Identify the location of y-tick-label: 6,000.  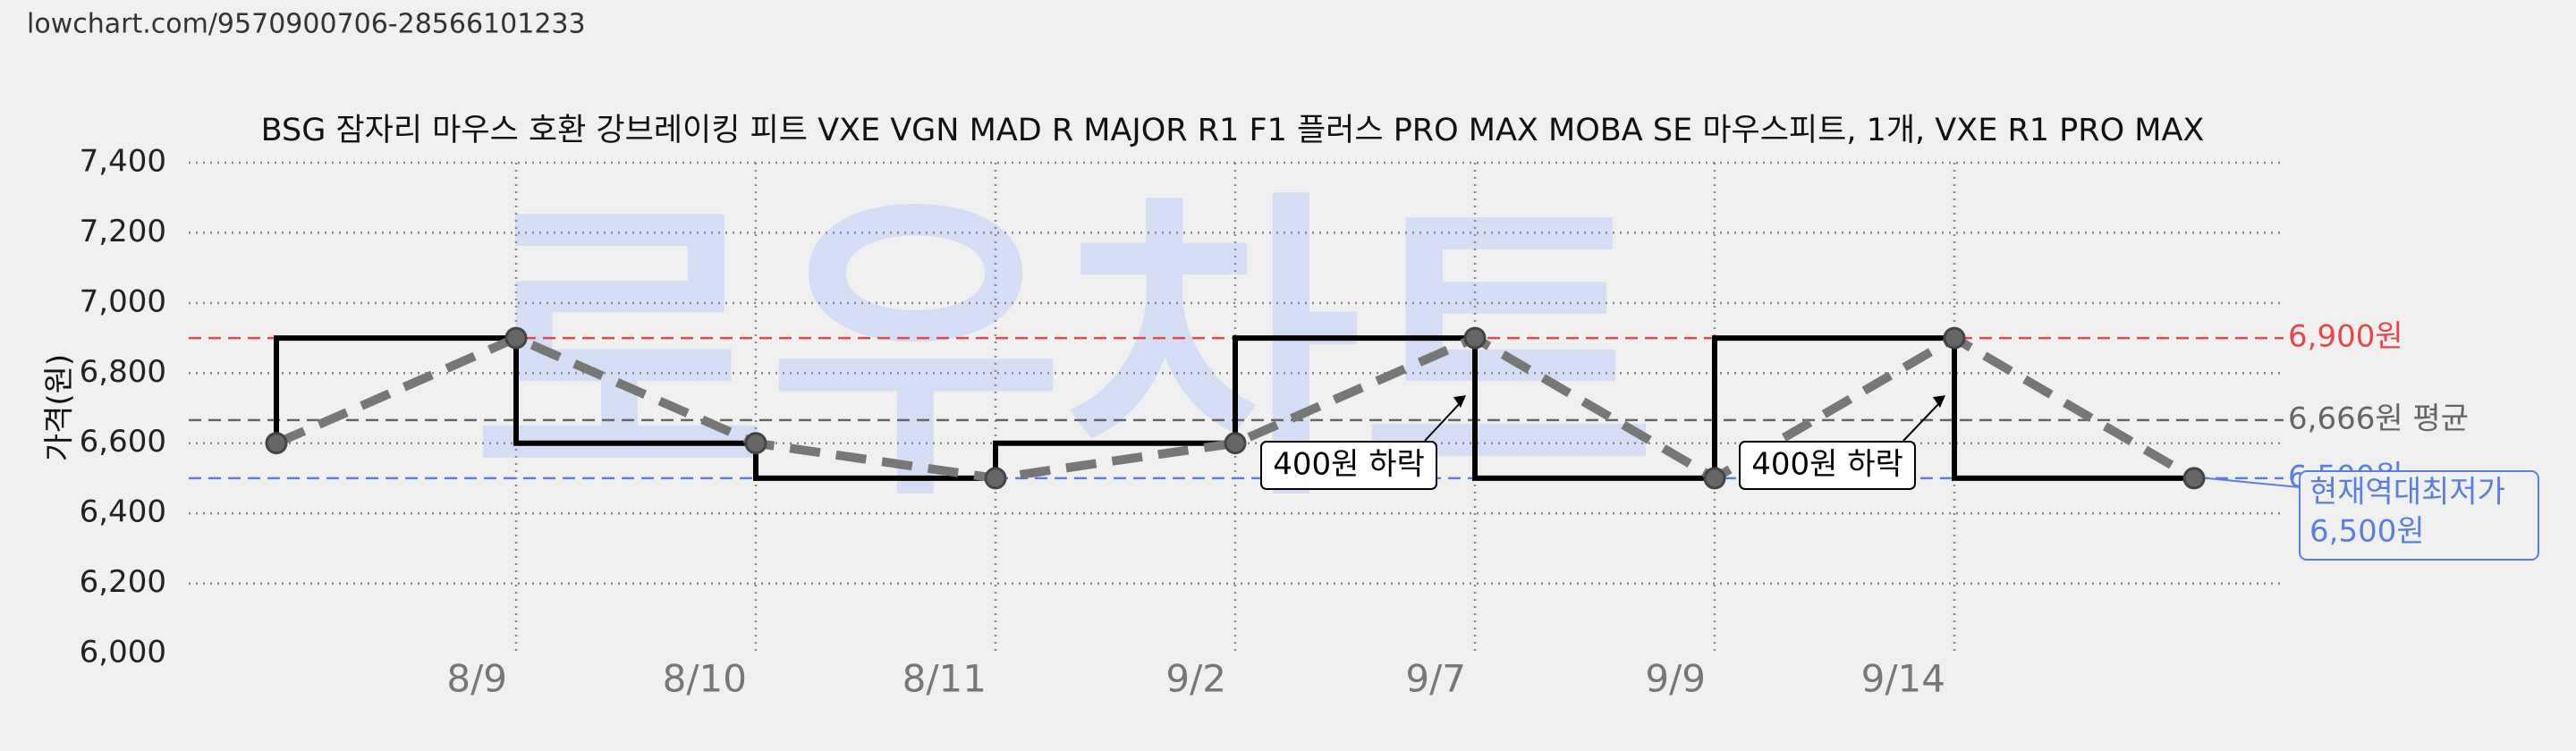
(123, 653).